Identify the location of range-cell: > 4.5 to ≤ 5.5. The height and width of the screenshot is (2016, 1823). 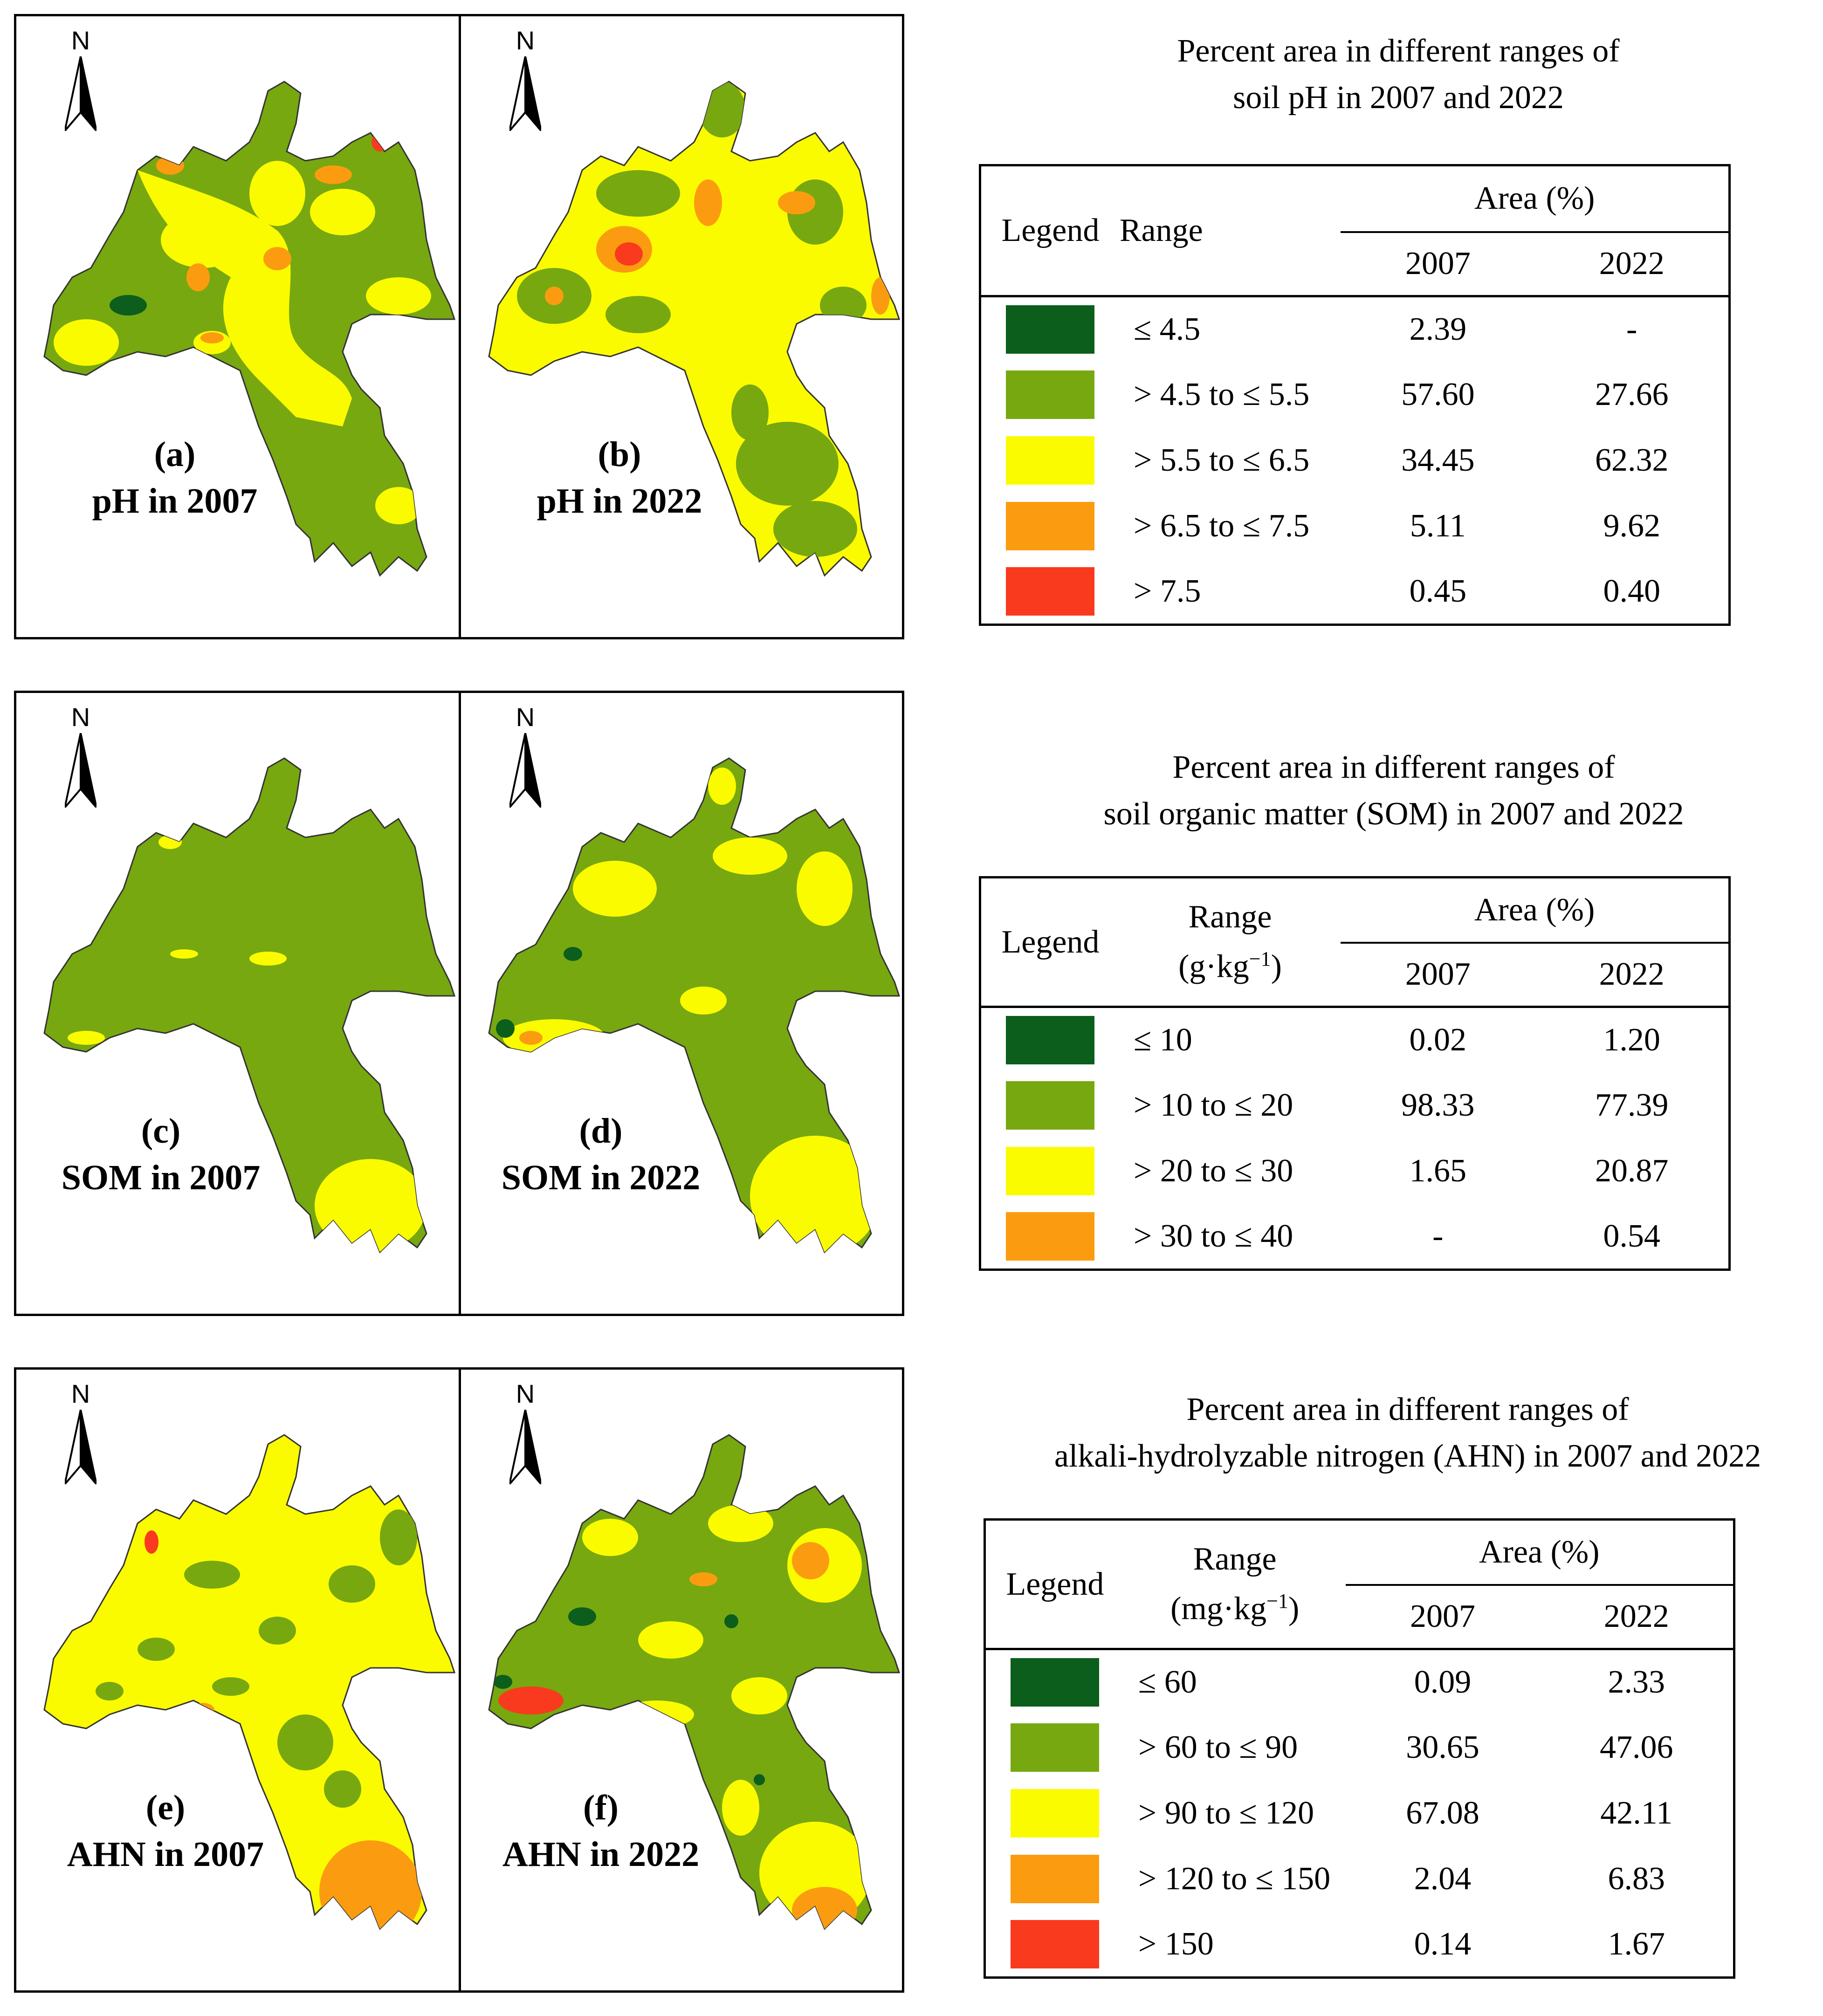
(1222, 395).